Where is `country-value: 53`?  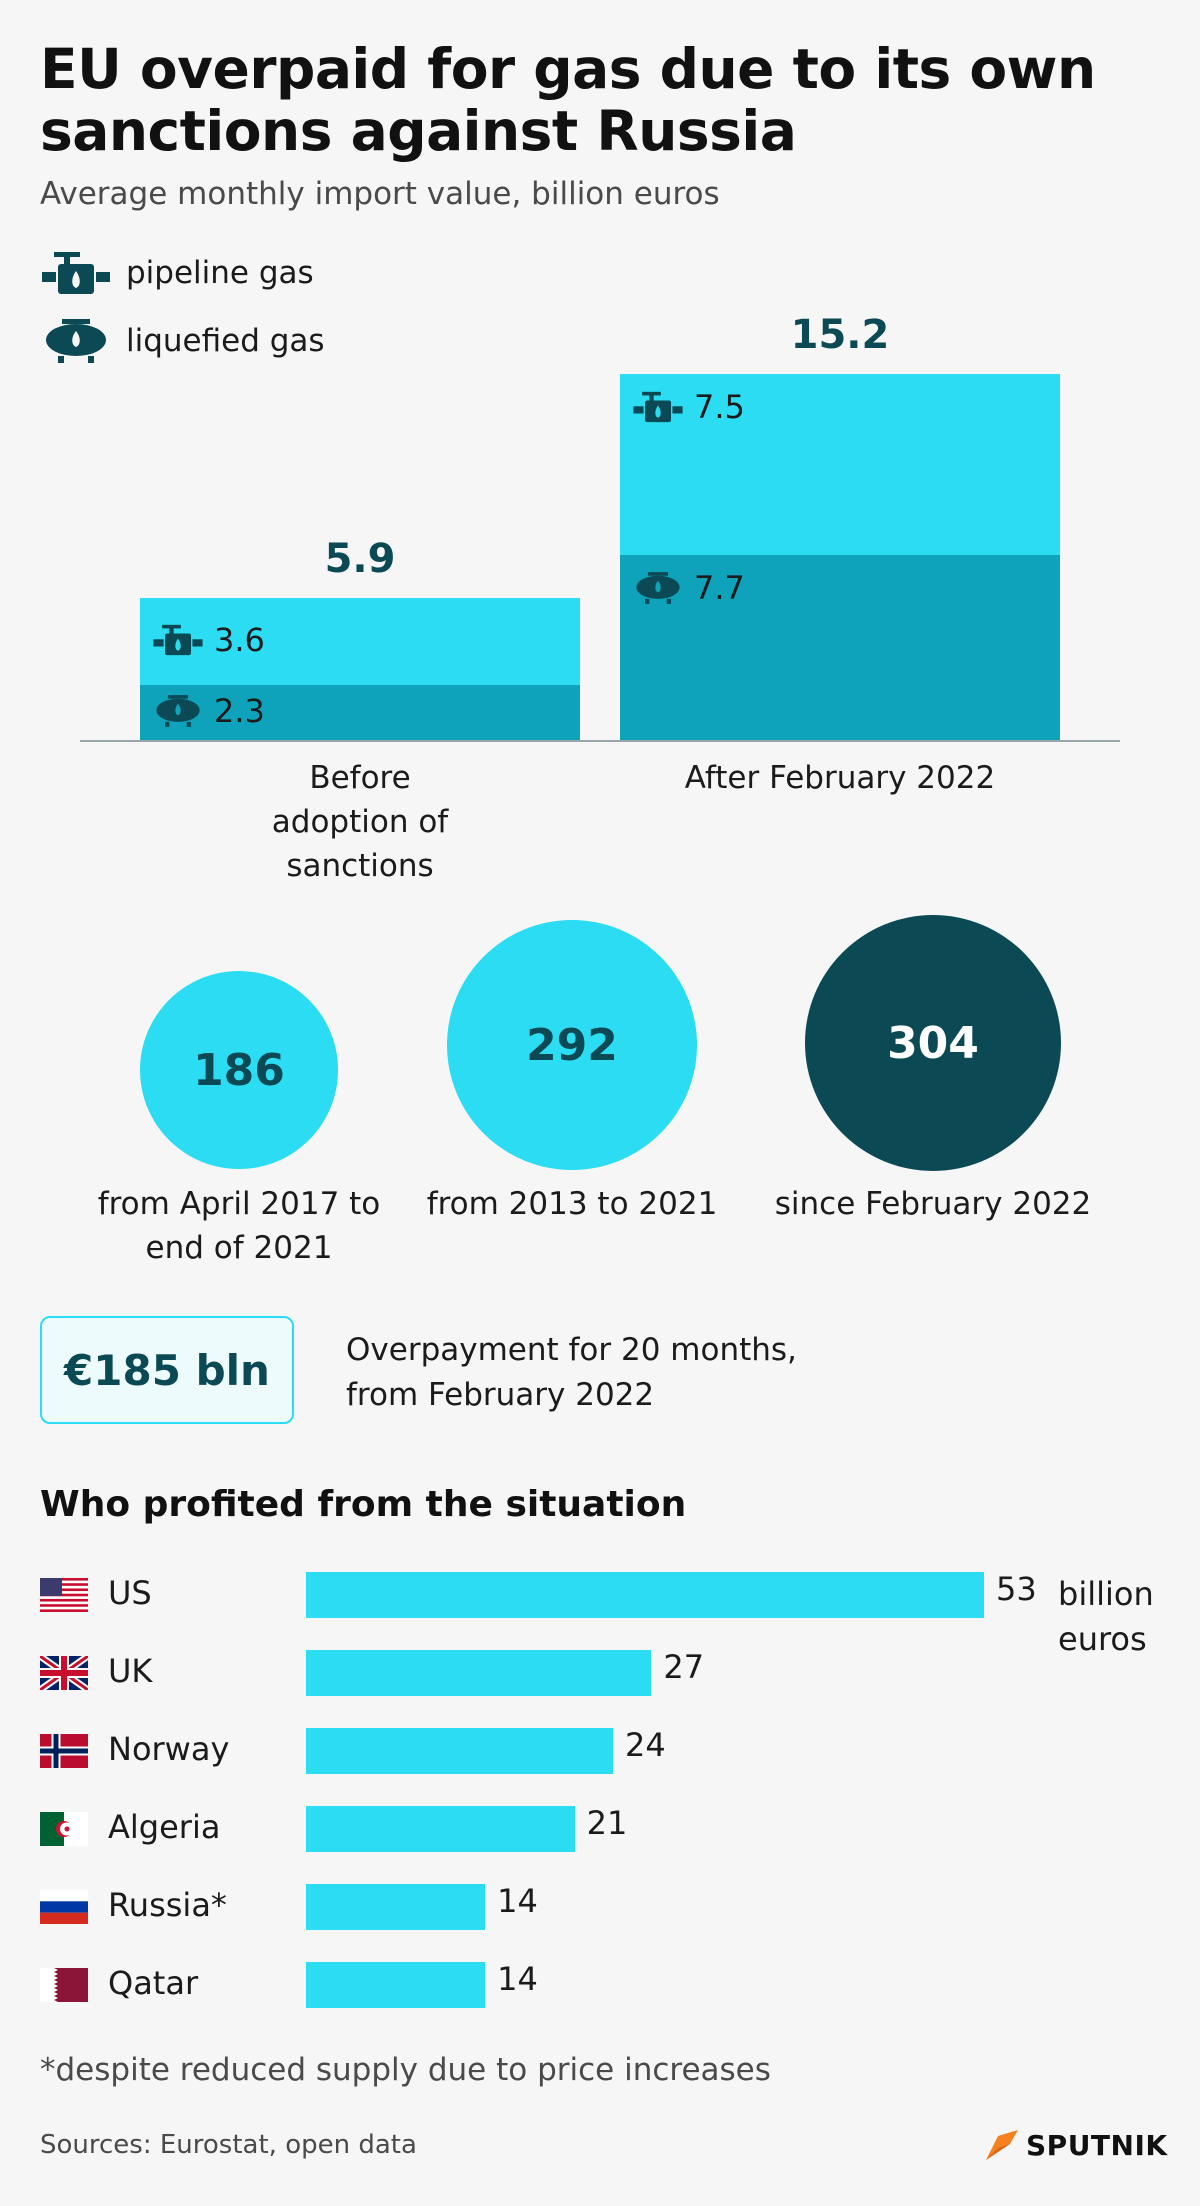
country-value: 53 is located at coordinates (1016, 1589).